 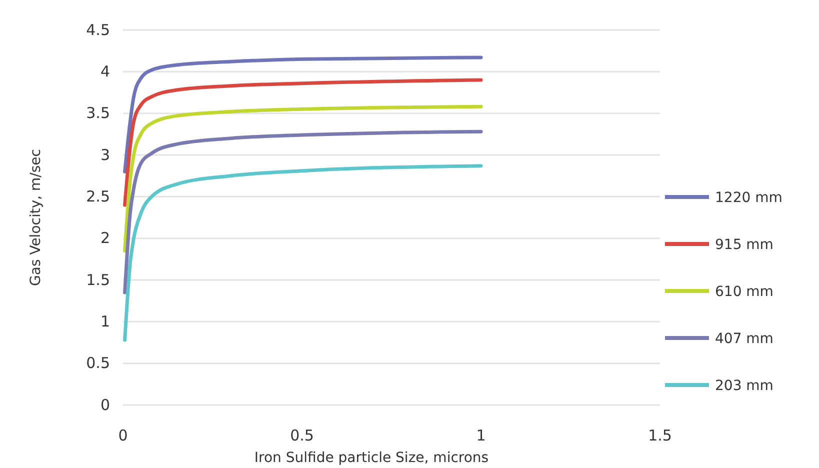 What do you see at coordinates (371, 458) in the screenshot?
I see `x-axis-title: Iron Sulfide particle Size, microns` at bounding box center [371, 458].